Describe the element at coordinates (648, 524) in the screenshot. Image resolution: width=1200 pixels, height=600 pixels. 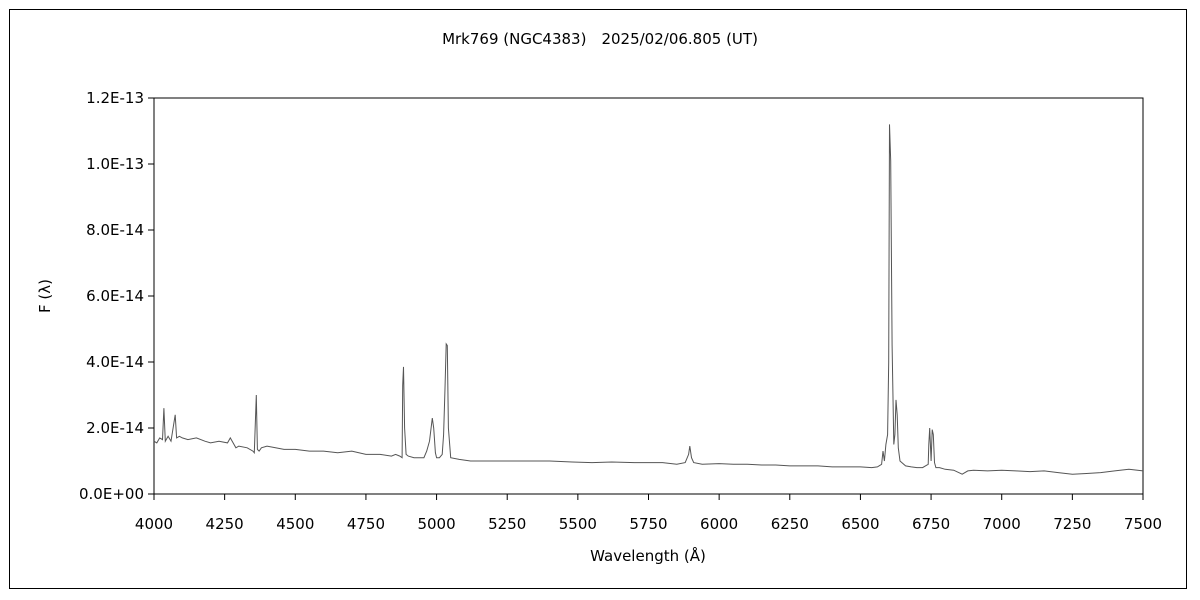
I see `x-tick-label: 5750` at that location.